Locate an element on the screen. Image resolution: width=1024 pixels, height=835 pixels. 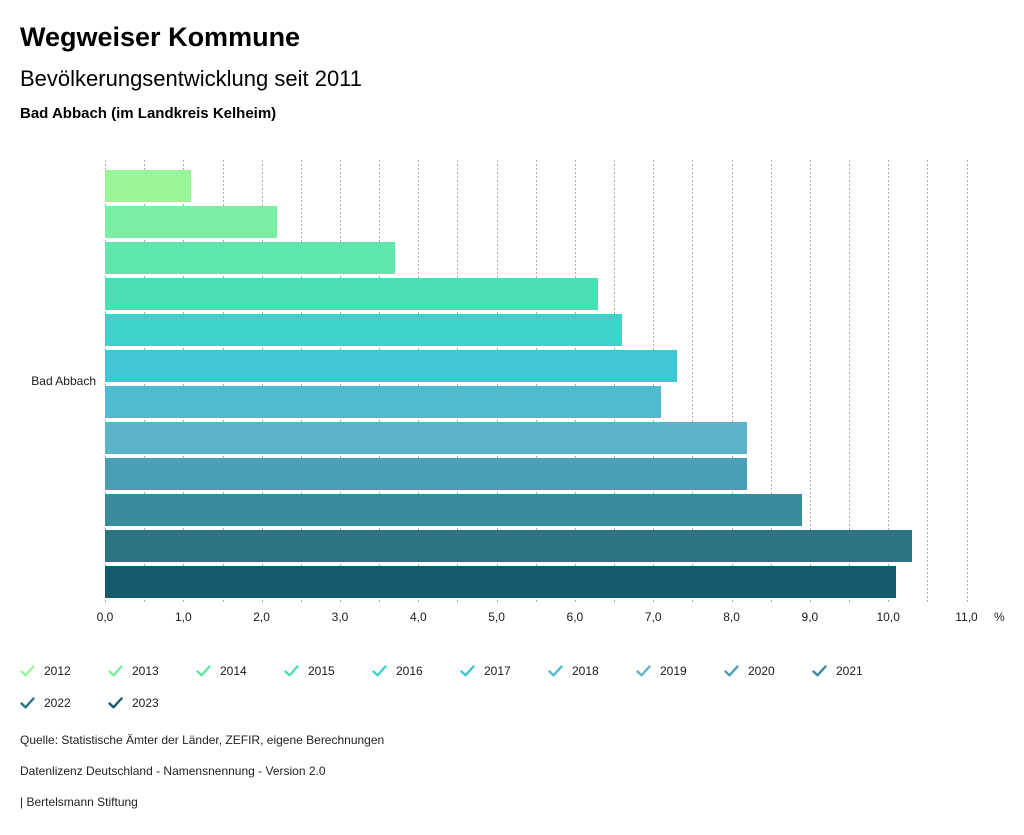
y-axis-category-label: Bad Abbach is located at coordinates (63, 381).